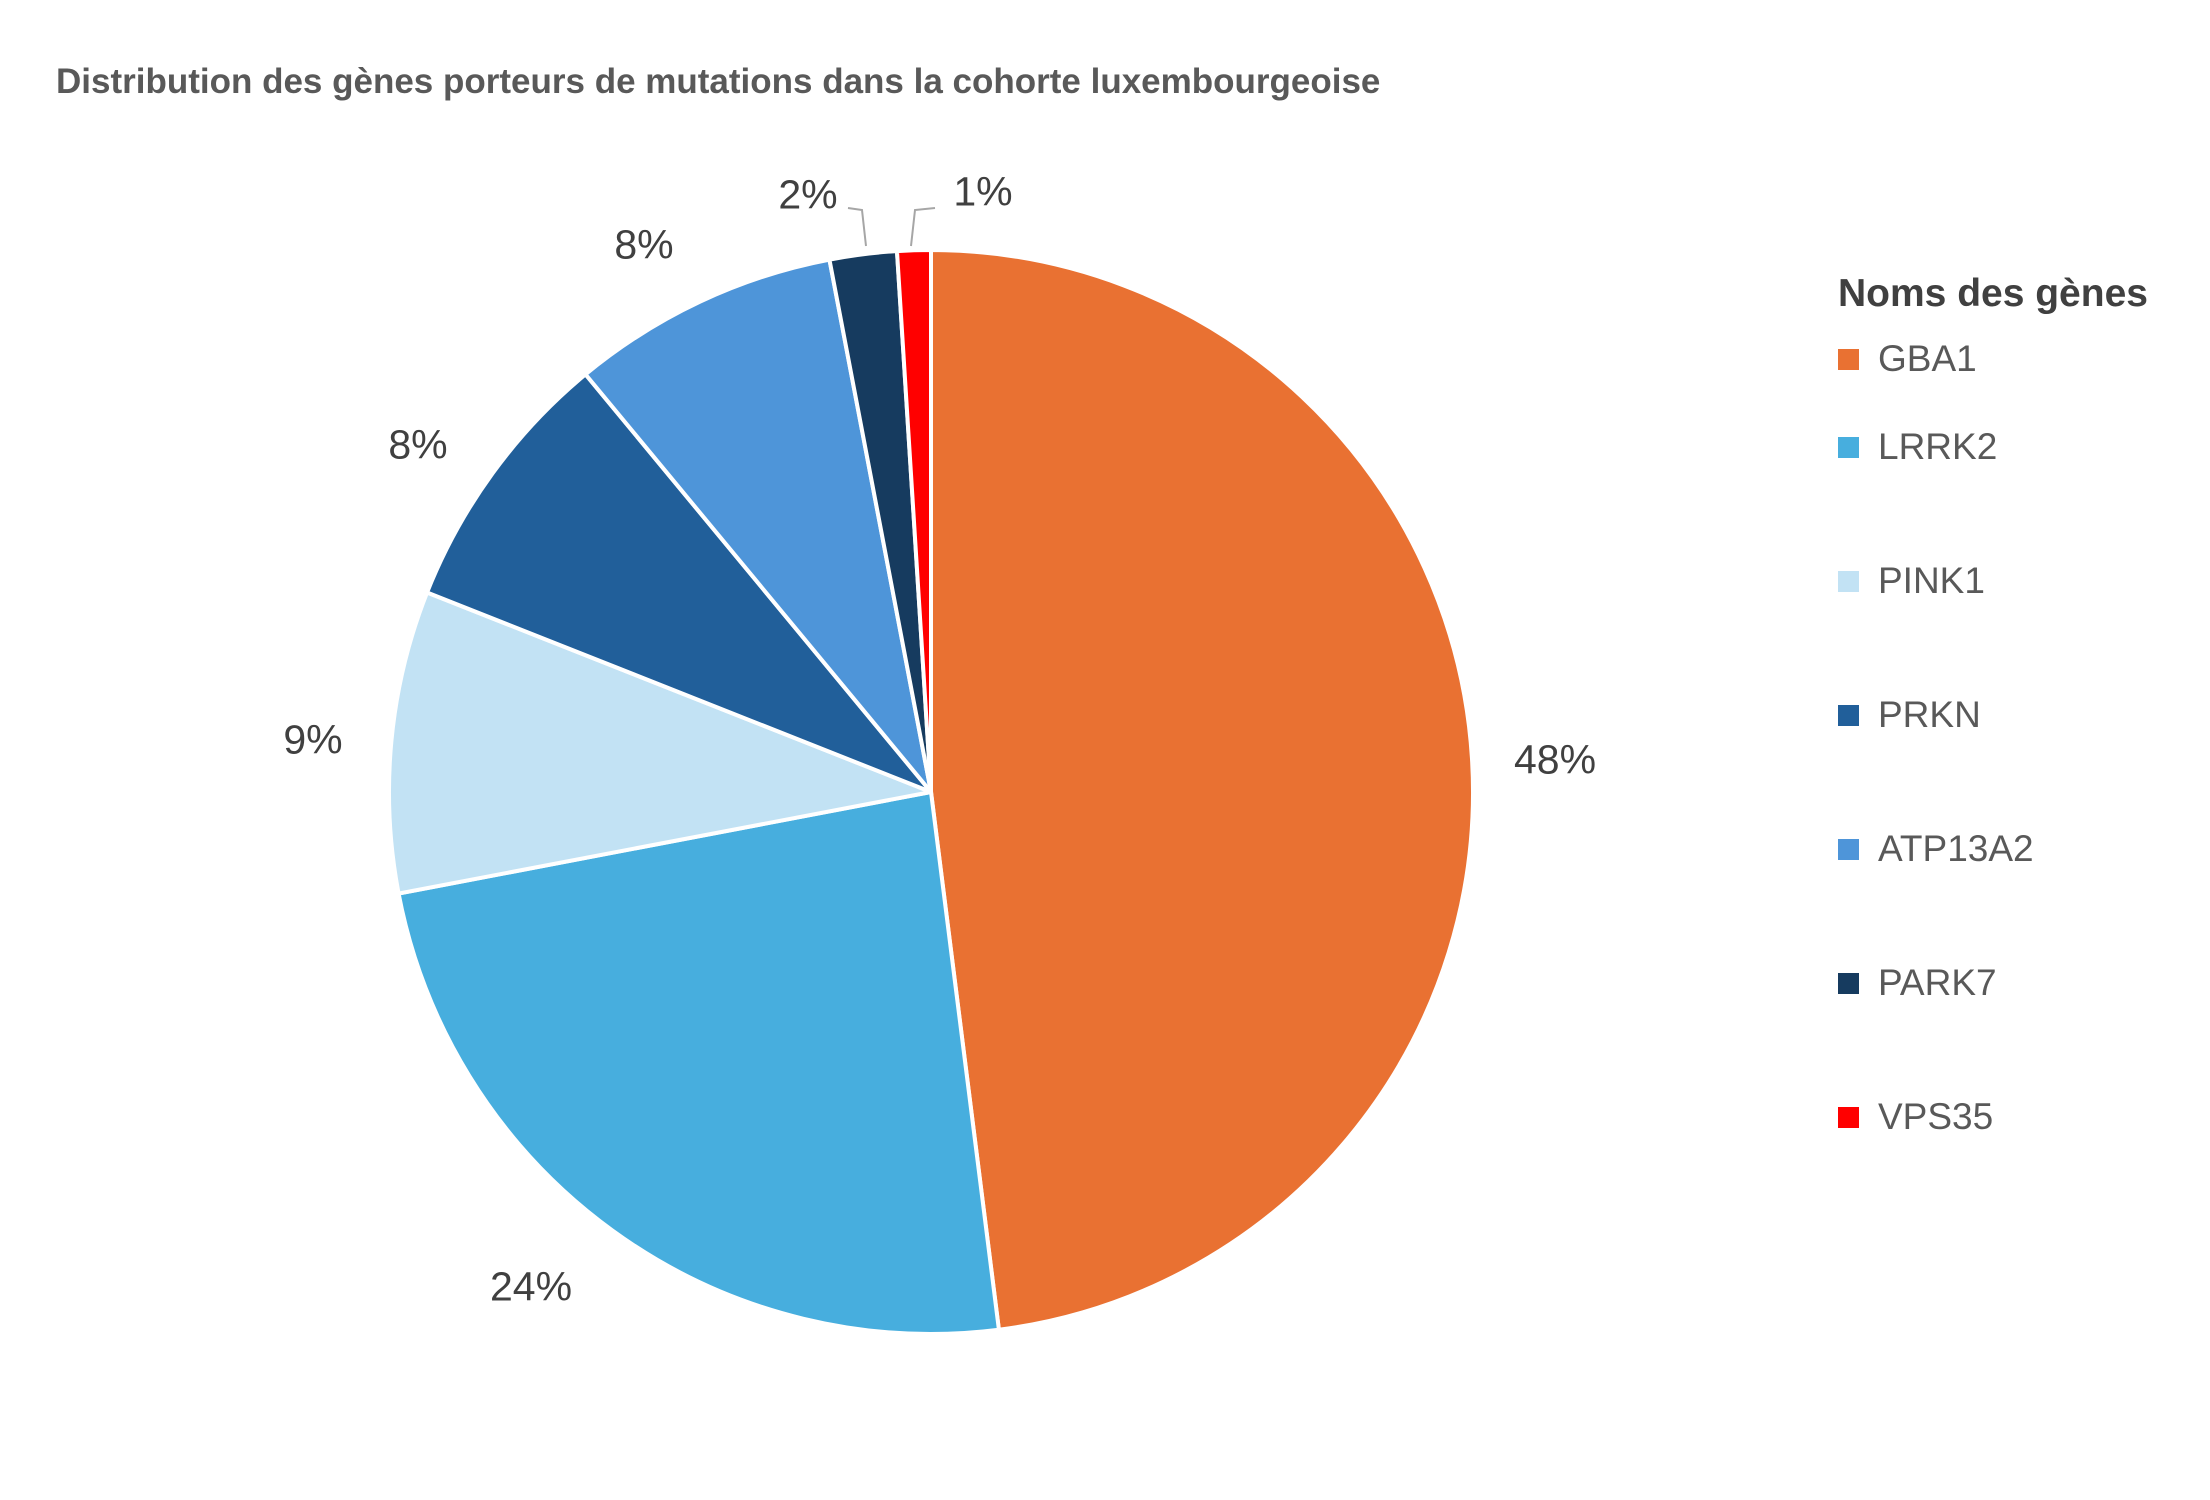 This screenshot has width=2210, height=1500. Describe the element at coordinates (1937, 982) in the screenshot. I see `legend-label: PARK7` at that location.